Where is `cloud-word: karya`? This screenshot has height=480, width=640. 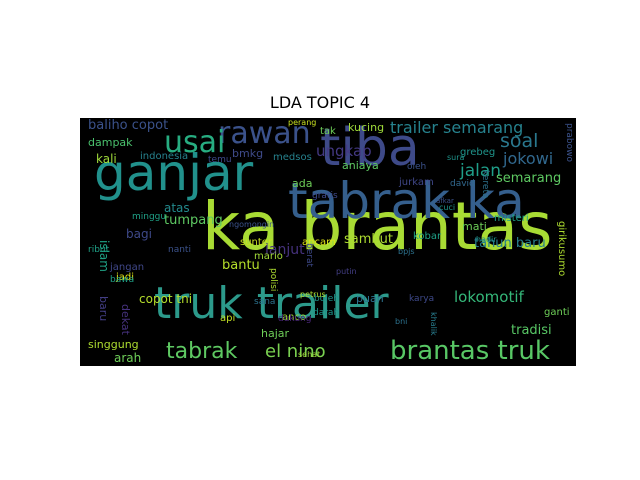
cloud-word: karya is located at coordinates (422, 299).